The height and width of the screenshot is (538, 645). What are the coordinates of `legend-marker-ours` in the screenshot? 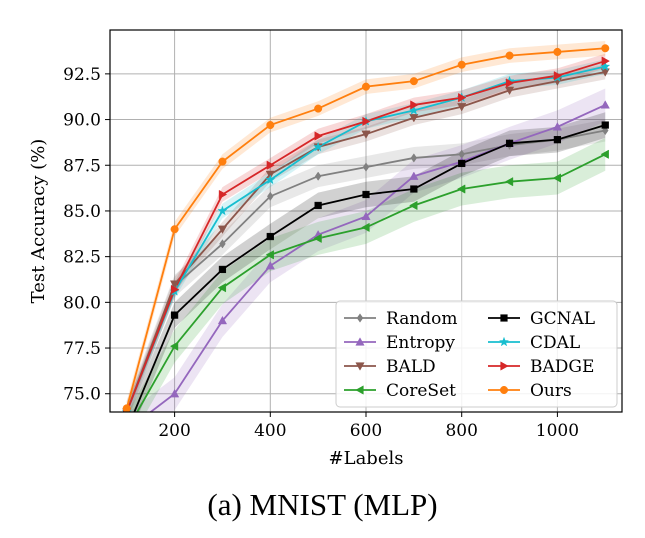 It's located at (504, 390).